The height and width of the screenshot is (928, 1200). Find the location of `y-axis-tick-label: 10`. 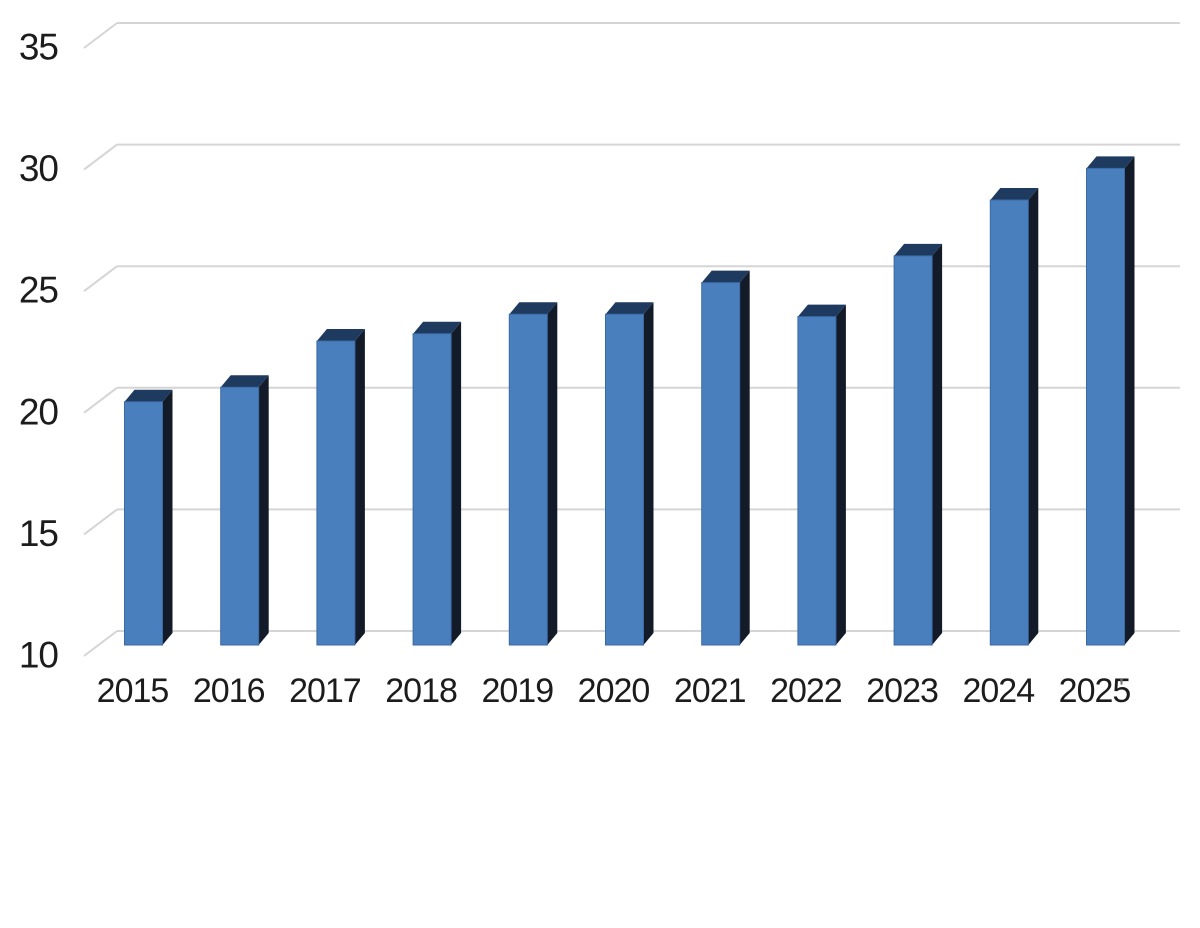

y-axis-tick-label: 10 is located at coordinates (39, 655).